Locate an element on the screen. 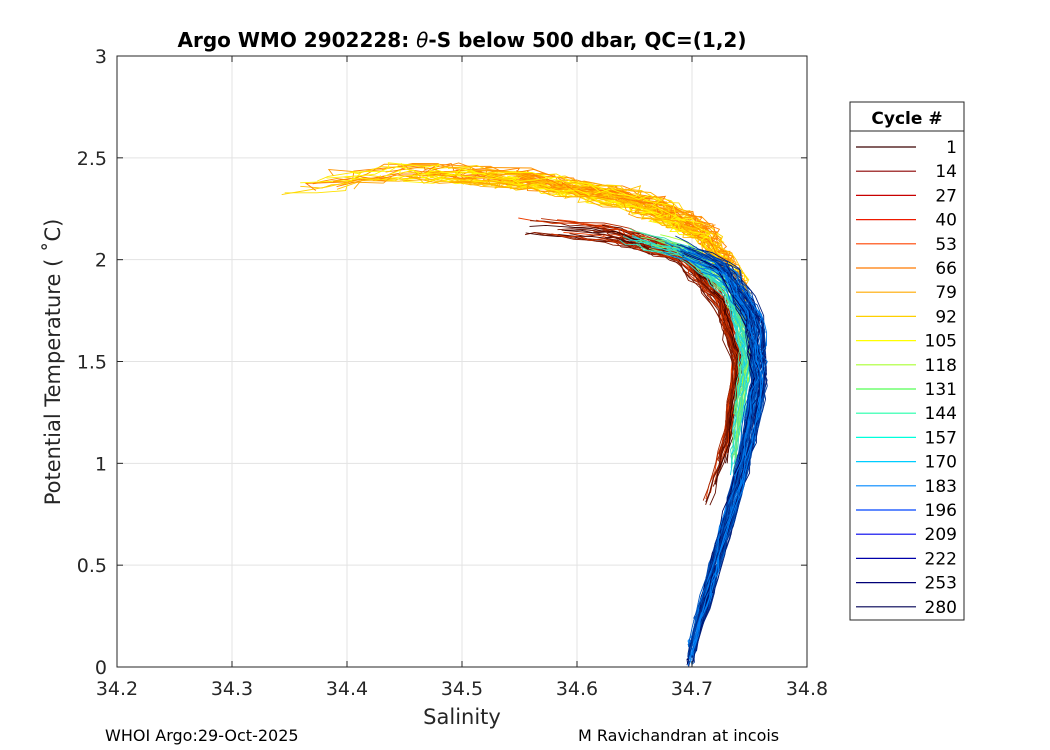 This screenshot has height=750, width=1050. x-tick-label: 34.7 is located at coordinates (692, 689).